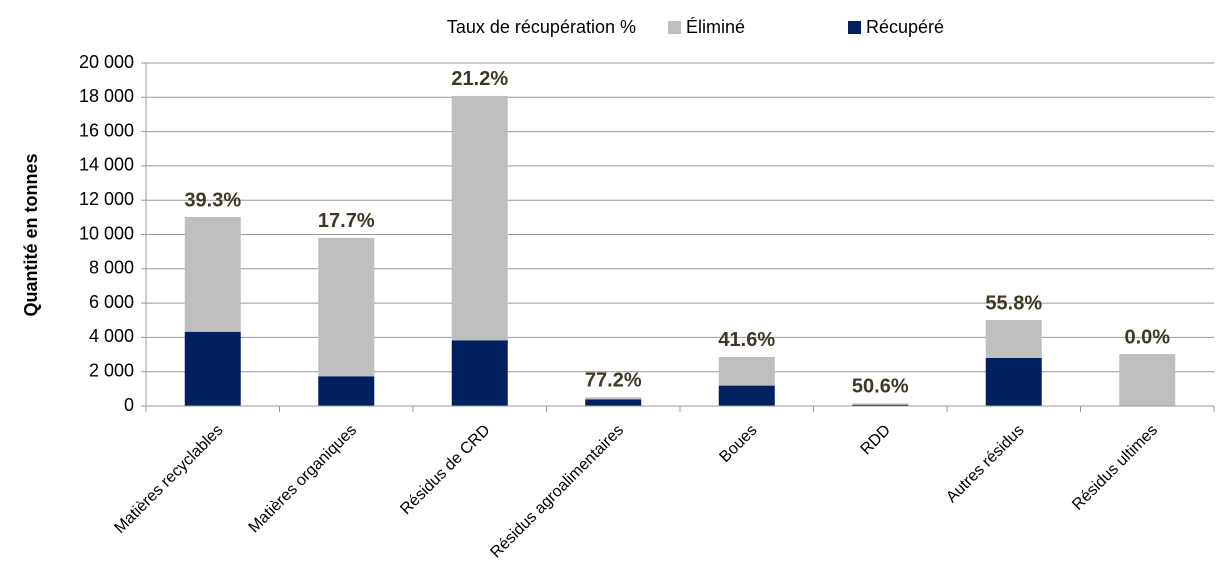 This screenshot has width=1231, height=584. Describe the element at coordinates (715, 27) in the screenshot. I see `legend-label: Éliminé` at that location.